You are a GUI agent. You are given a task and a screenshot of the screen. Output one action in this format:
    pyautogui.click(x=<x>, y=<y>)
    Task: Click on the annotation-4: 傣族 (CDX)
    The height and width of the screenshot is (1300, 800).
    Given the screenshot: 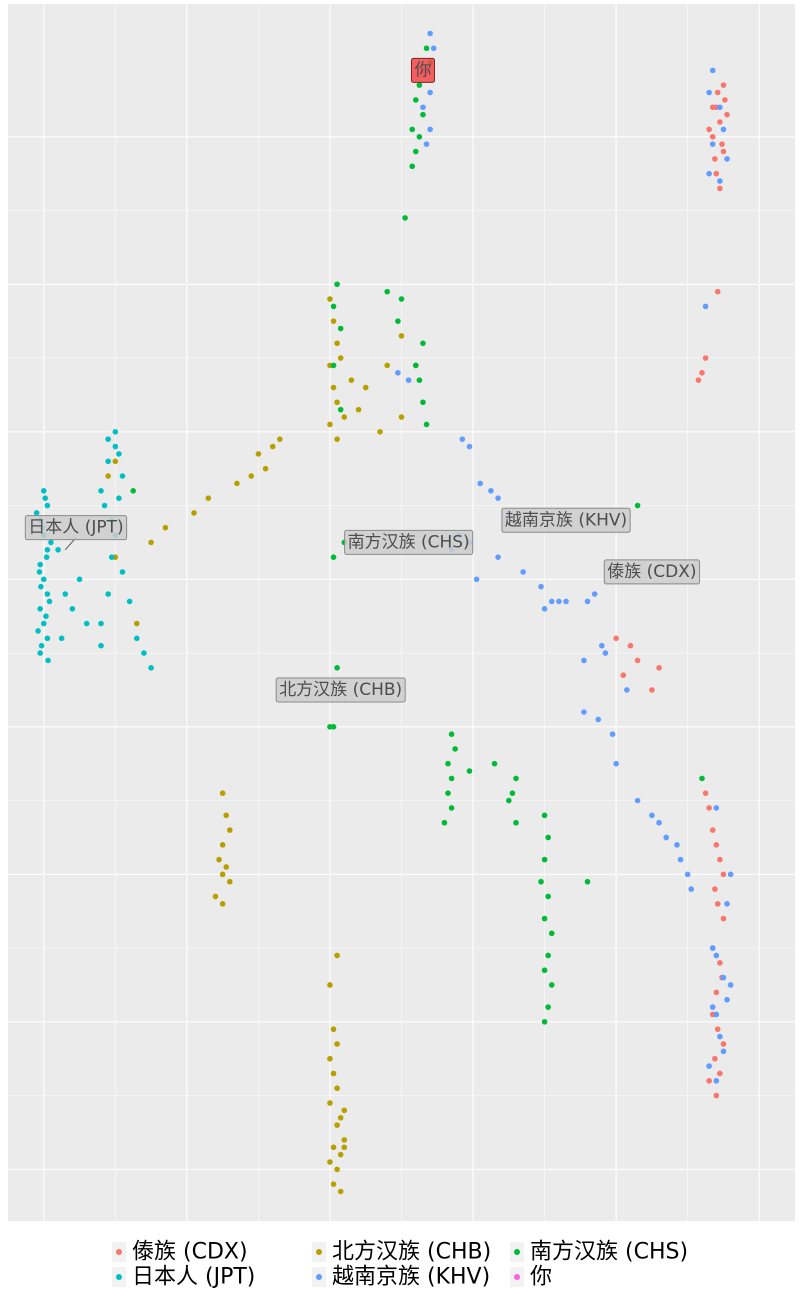 What is the action you would take?
    pyautogui.click(x=652, y=572)
    